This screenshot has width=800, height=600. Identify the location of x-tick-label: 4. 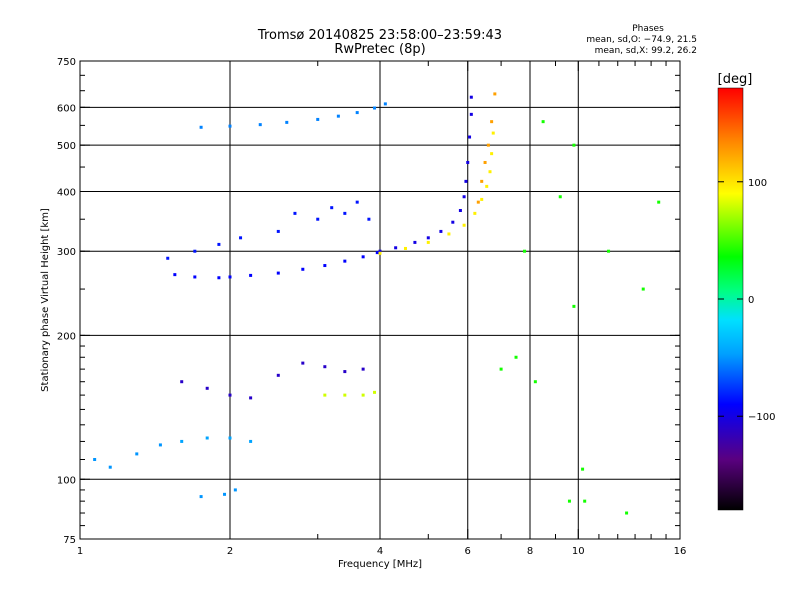
(380, 551).